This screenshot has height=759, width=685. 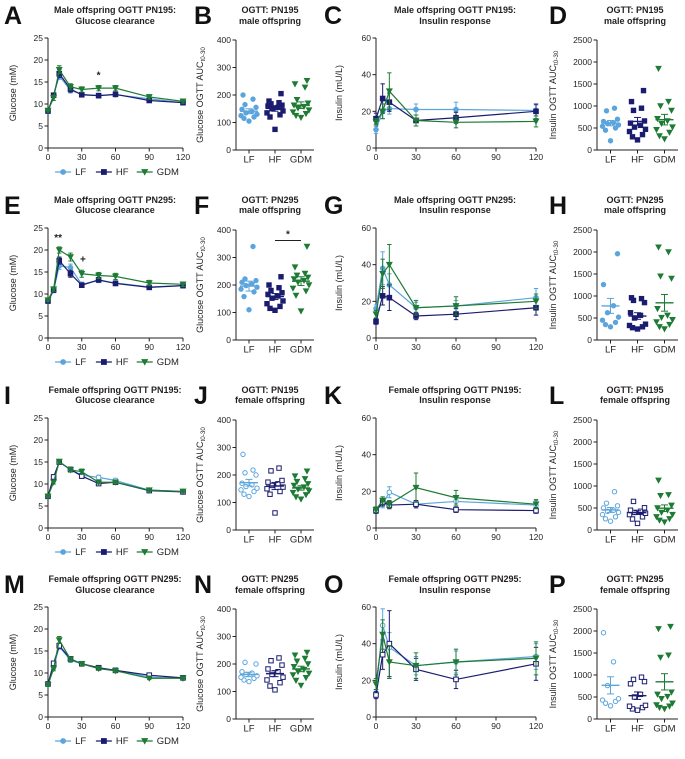 What do you see at coordinates (12, 205) in the screenshot?
I see `panel-letter: E` at bounding box center [12, 205].